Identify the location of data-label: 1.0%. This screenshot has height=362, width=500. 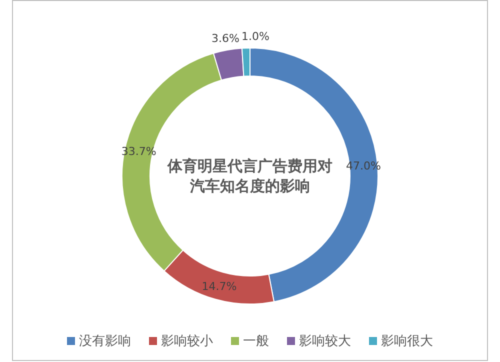
(255, 37).